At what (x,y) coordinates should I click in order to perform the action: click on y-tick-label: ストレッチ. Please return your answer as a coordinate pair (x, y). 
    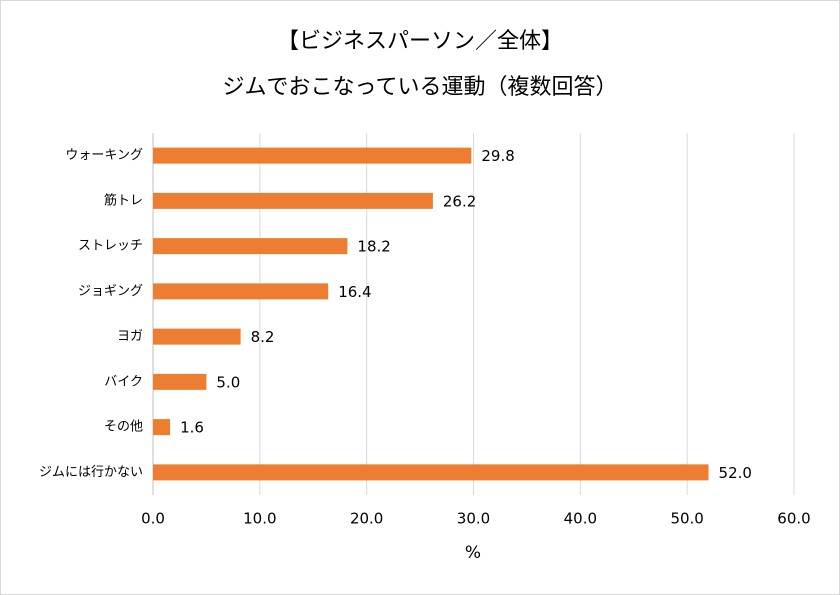
    Looking at the image, I should click on (110, 246).